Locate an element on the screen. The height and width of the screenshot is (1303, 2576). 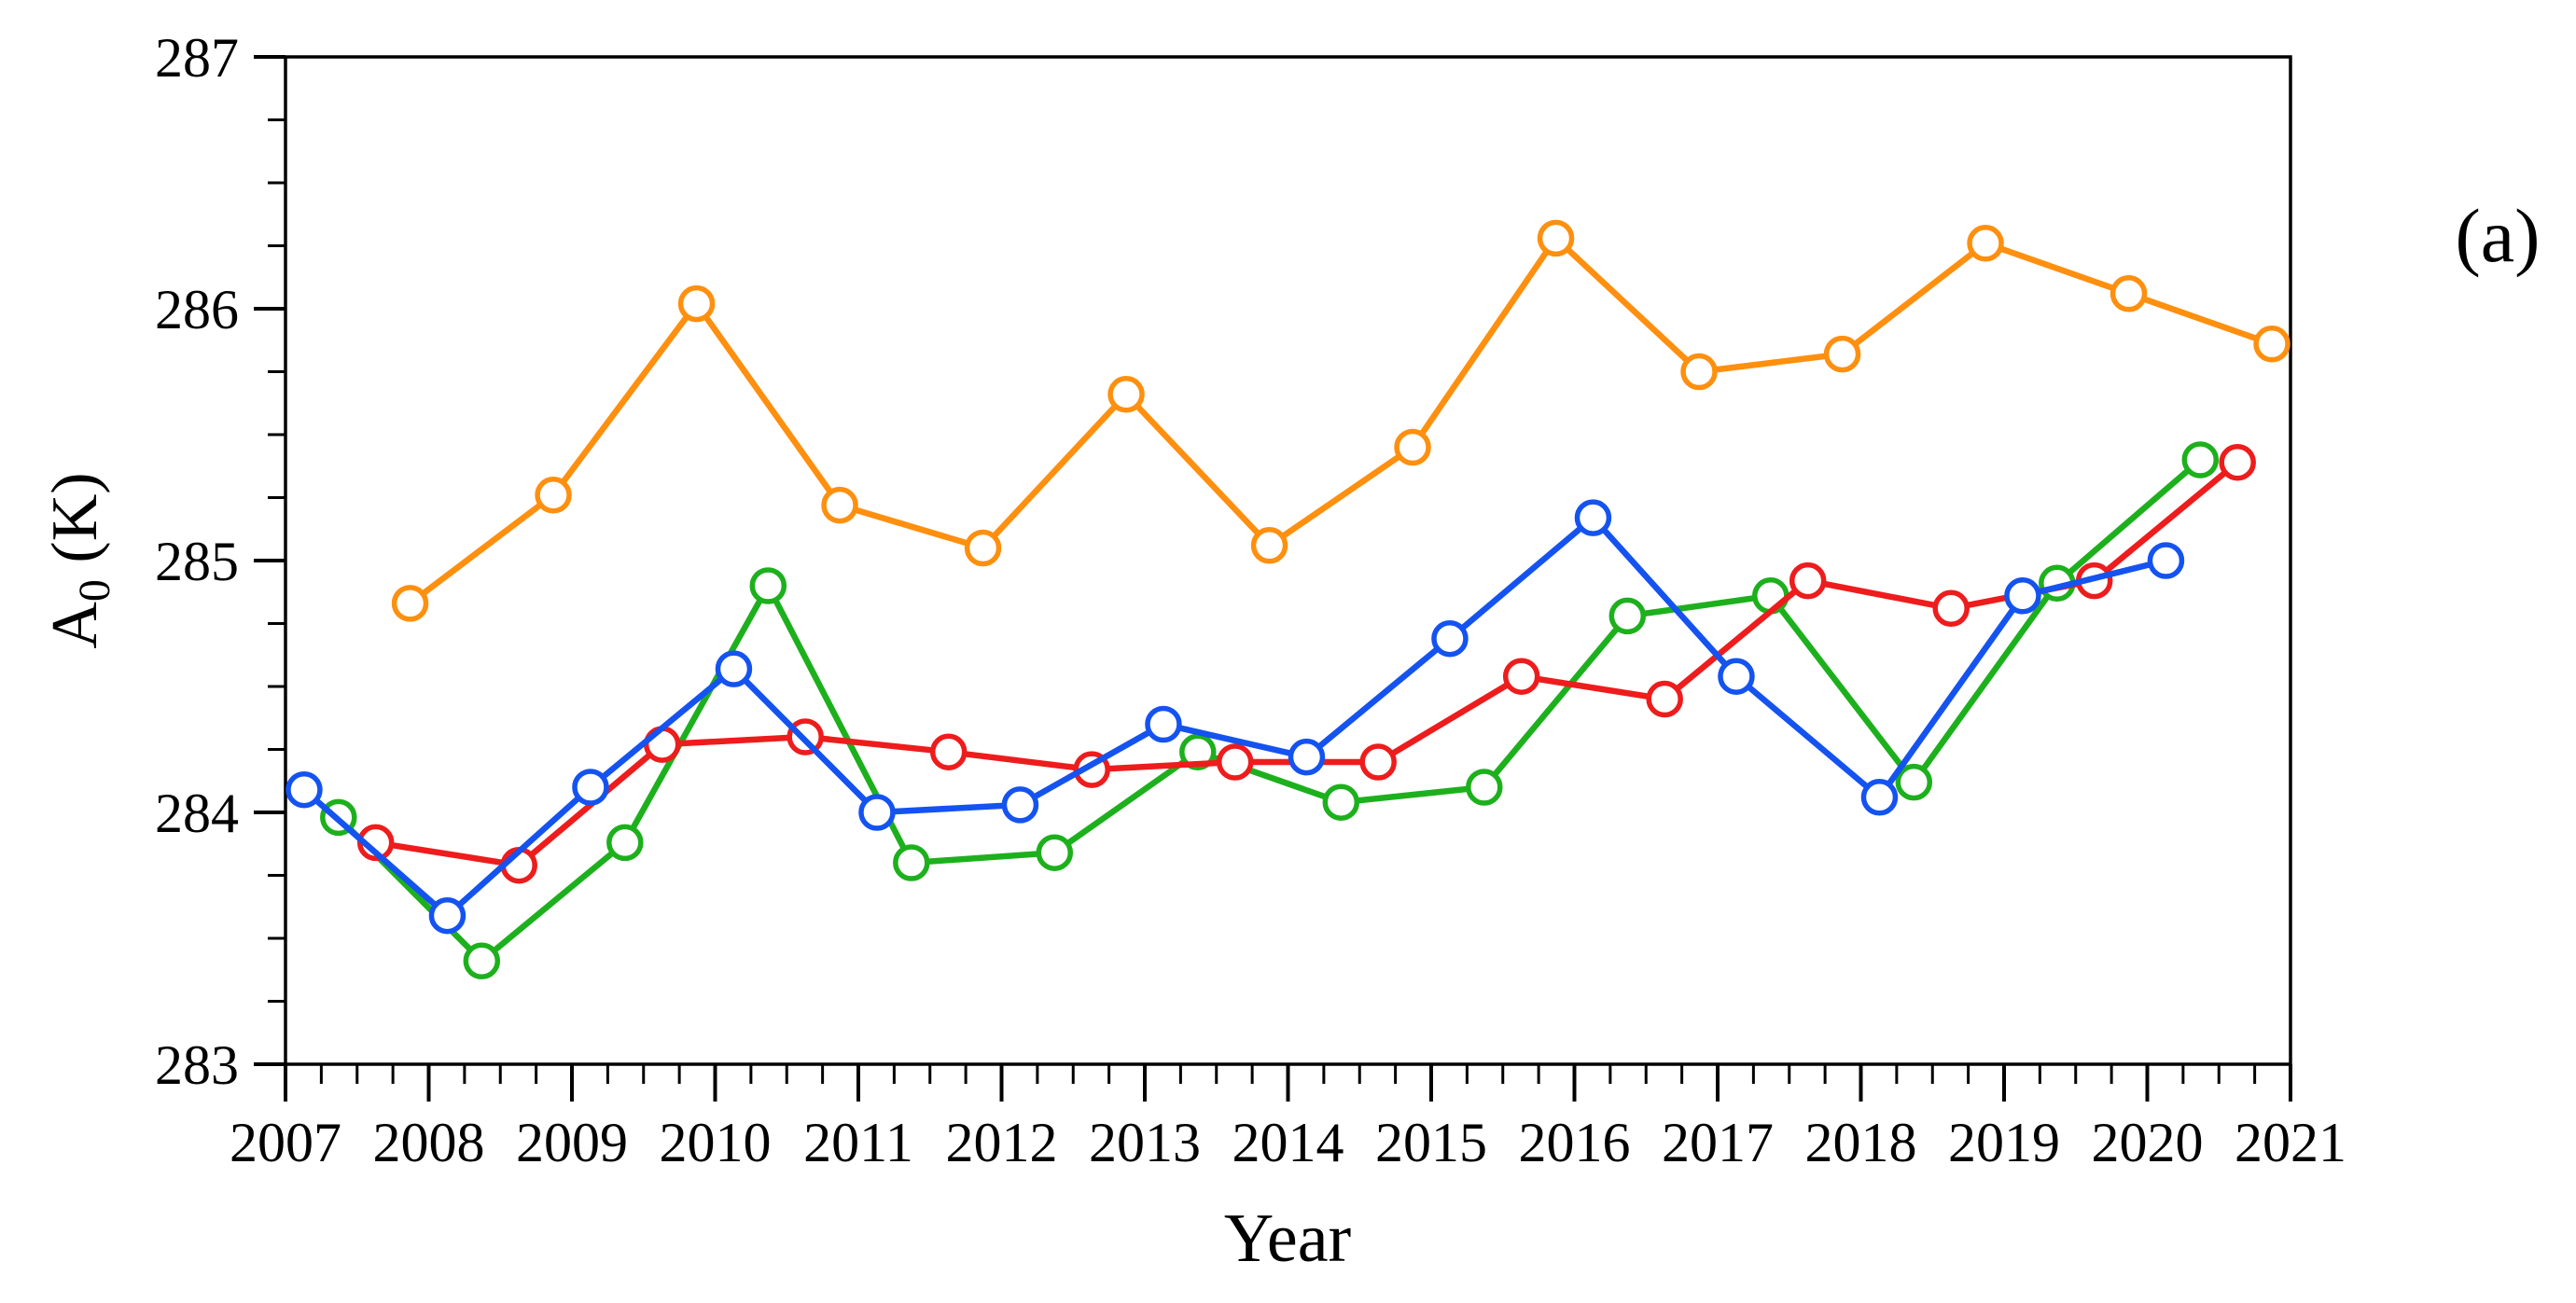
x-tick-label: 2014 is located at coordinates (1288, 1142).